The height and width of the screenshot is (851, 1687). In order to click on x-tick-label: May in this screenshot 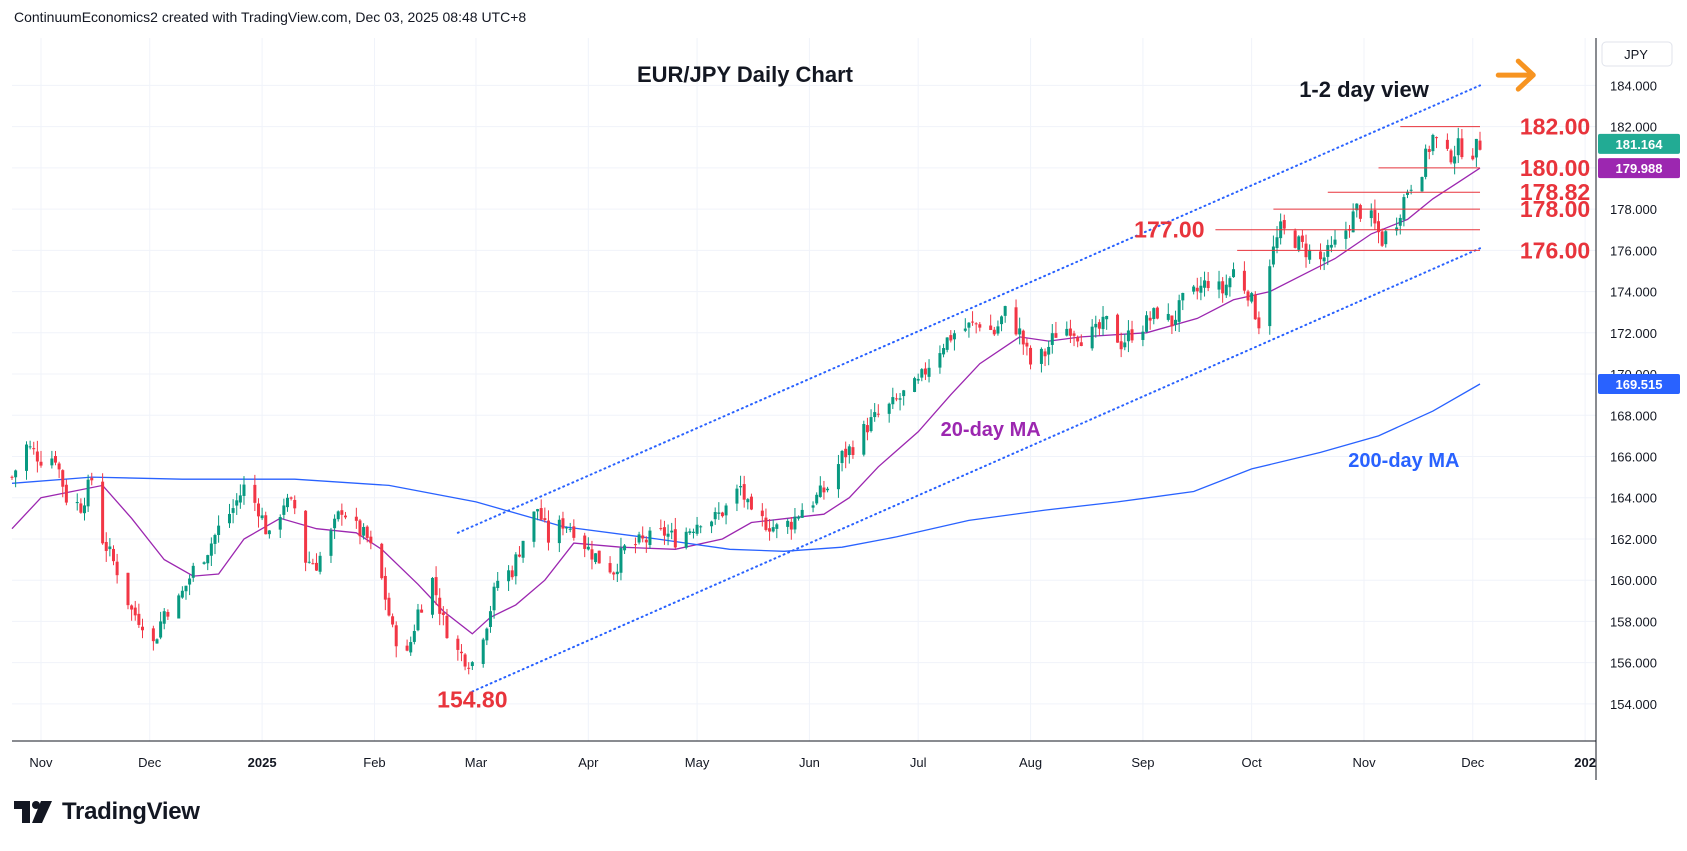, I will do `click(697, 762)`.